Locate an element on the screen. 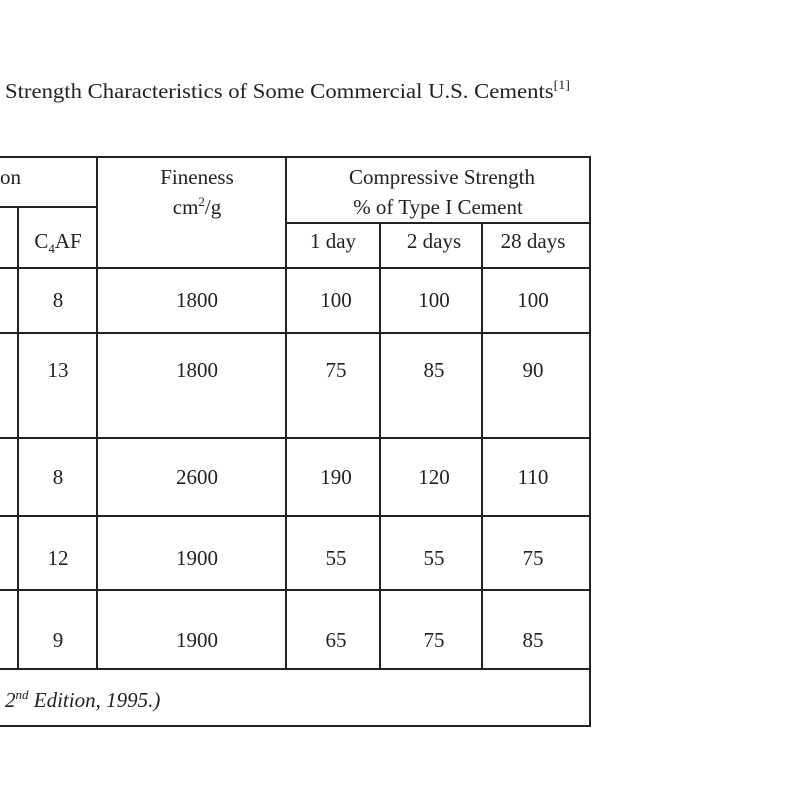 The height and width of the screenshot is (787, 800). header-cell: Compressive Strength is located at coordinates (442, 177).